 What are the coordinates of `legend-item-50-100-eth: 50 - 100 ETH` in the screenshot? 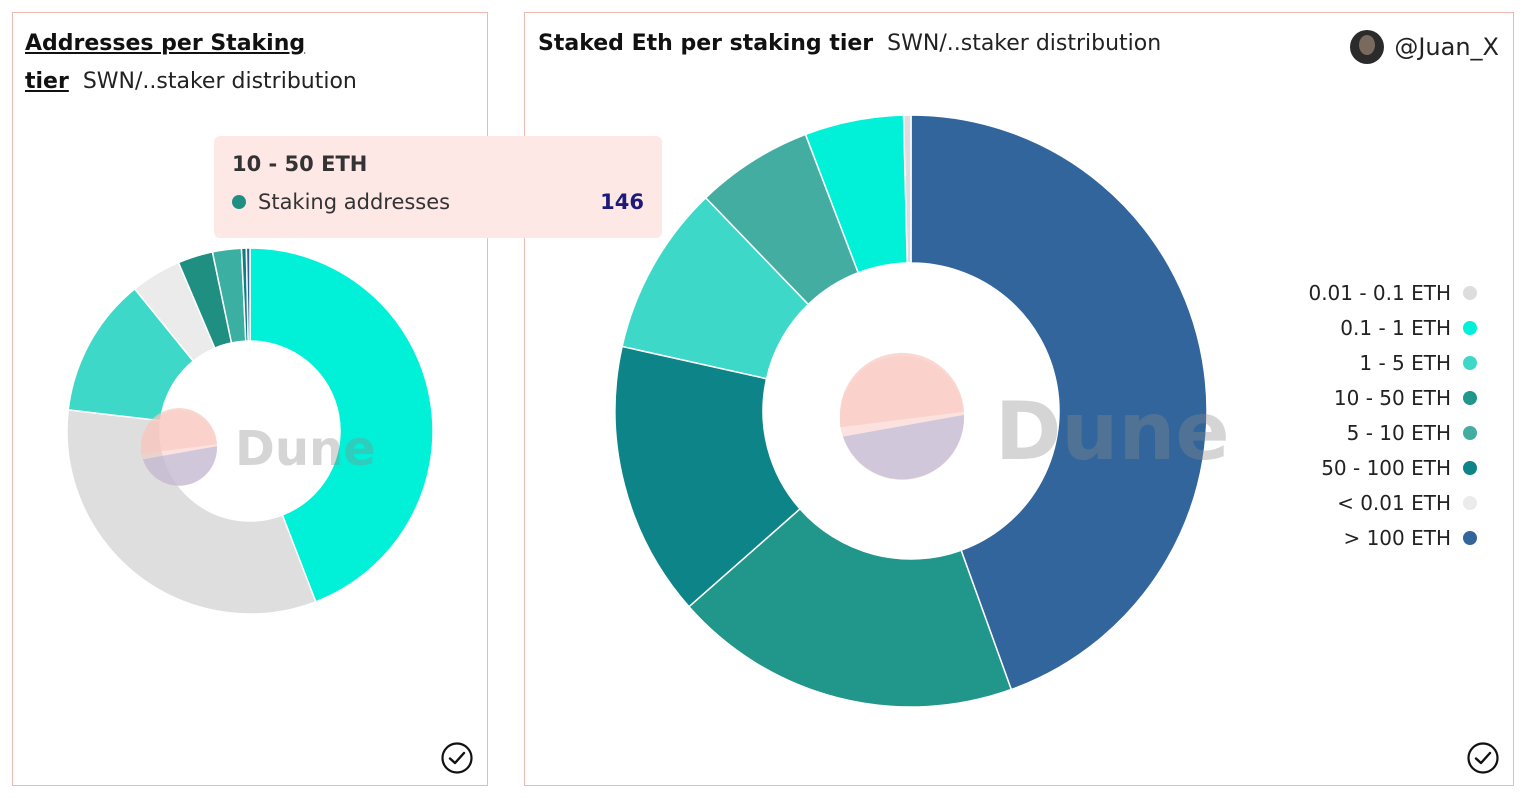 It's located at (1392, 467).